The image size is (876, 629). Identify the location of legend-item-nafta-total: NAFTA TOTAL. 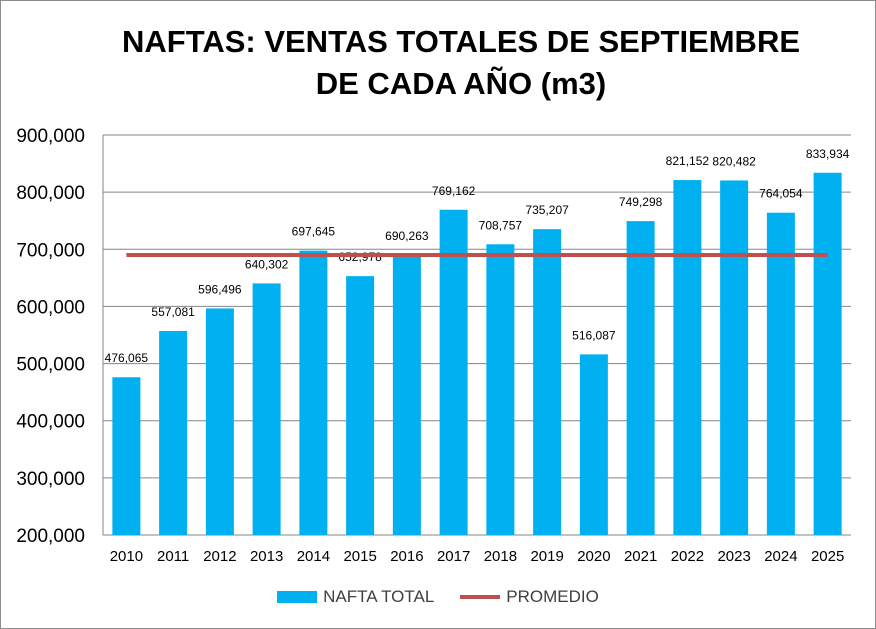
(355, 597).